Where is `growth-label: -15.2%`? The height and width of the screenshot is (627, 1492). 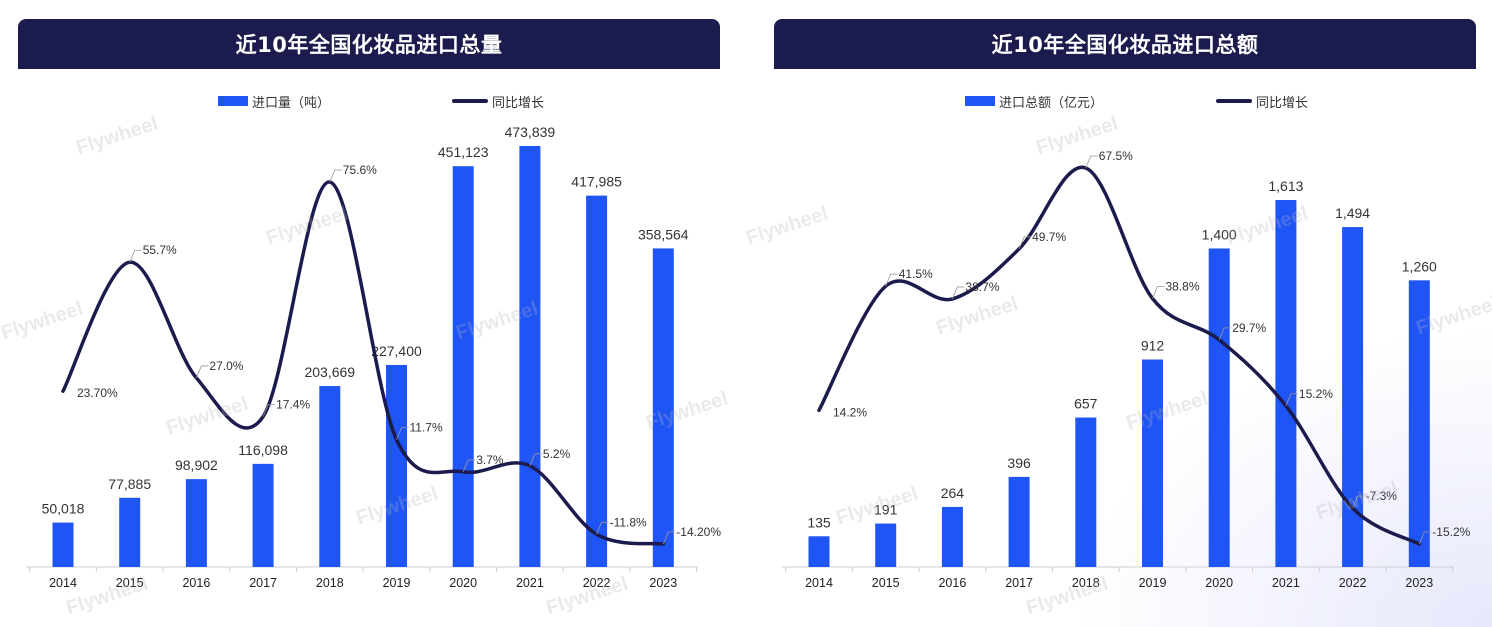
growth-label: -15.2% is located at coordinates (1451, 532).